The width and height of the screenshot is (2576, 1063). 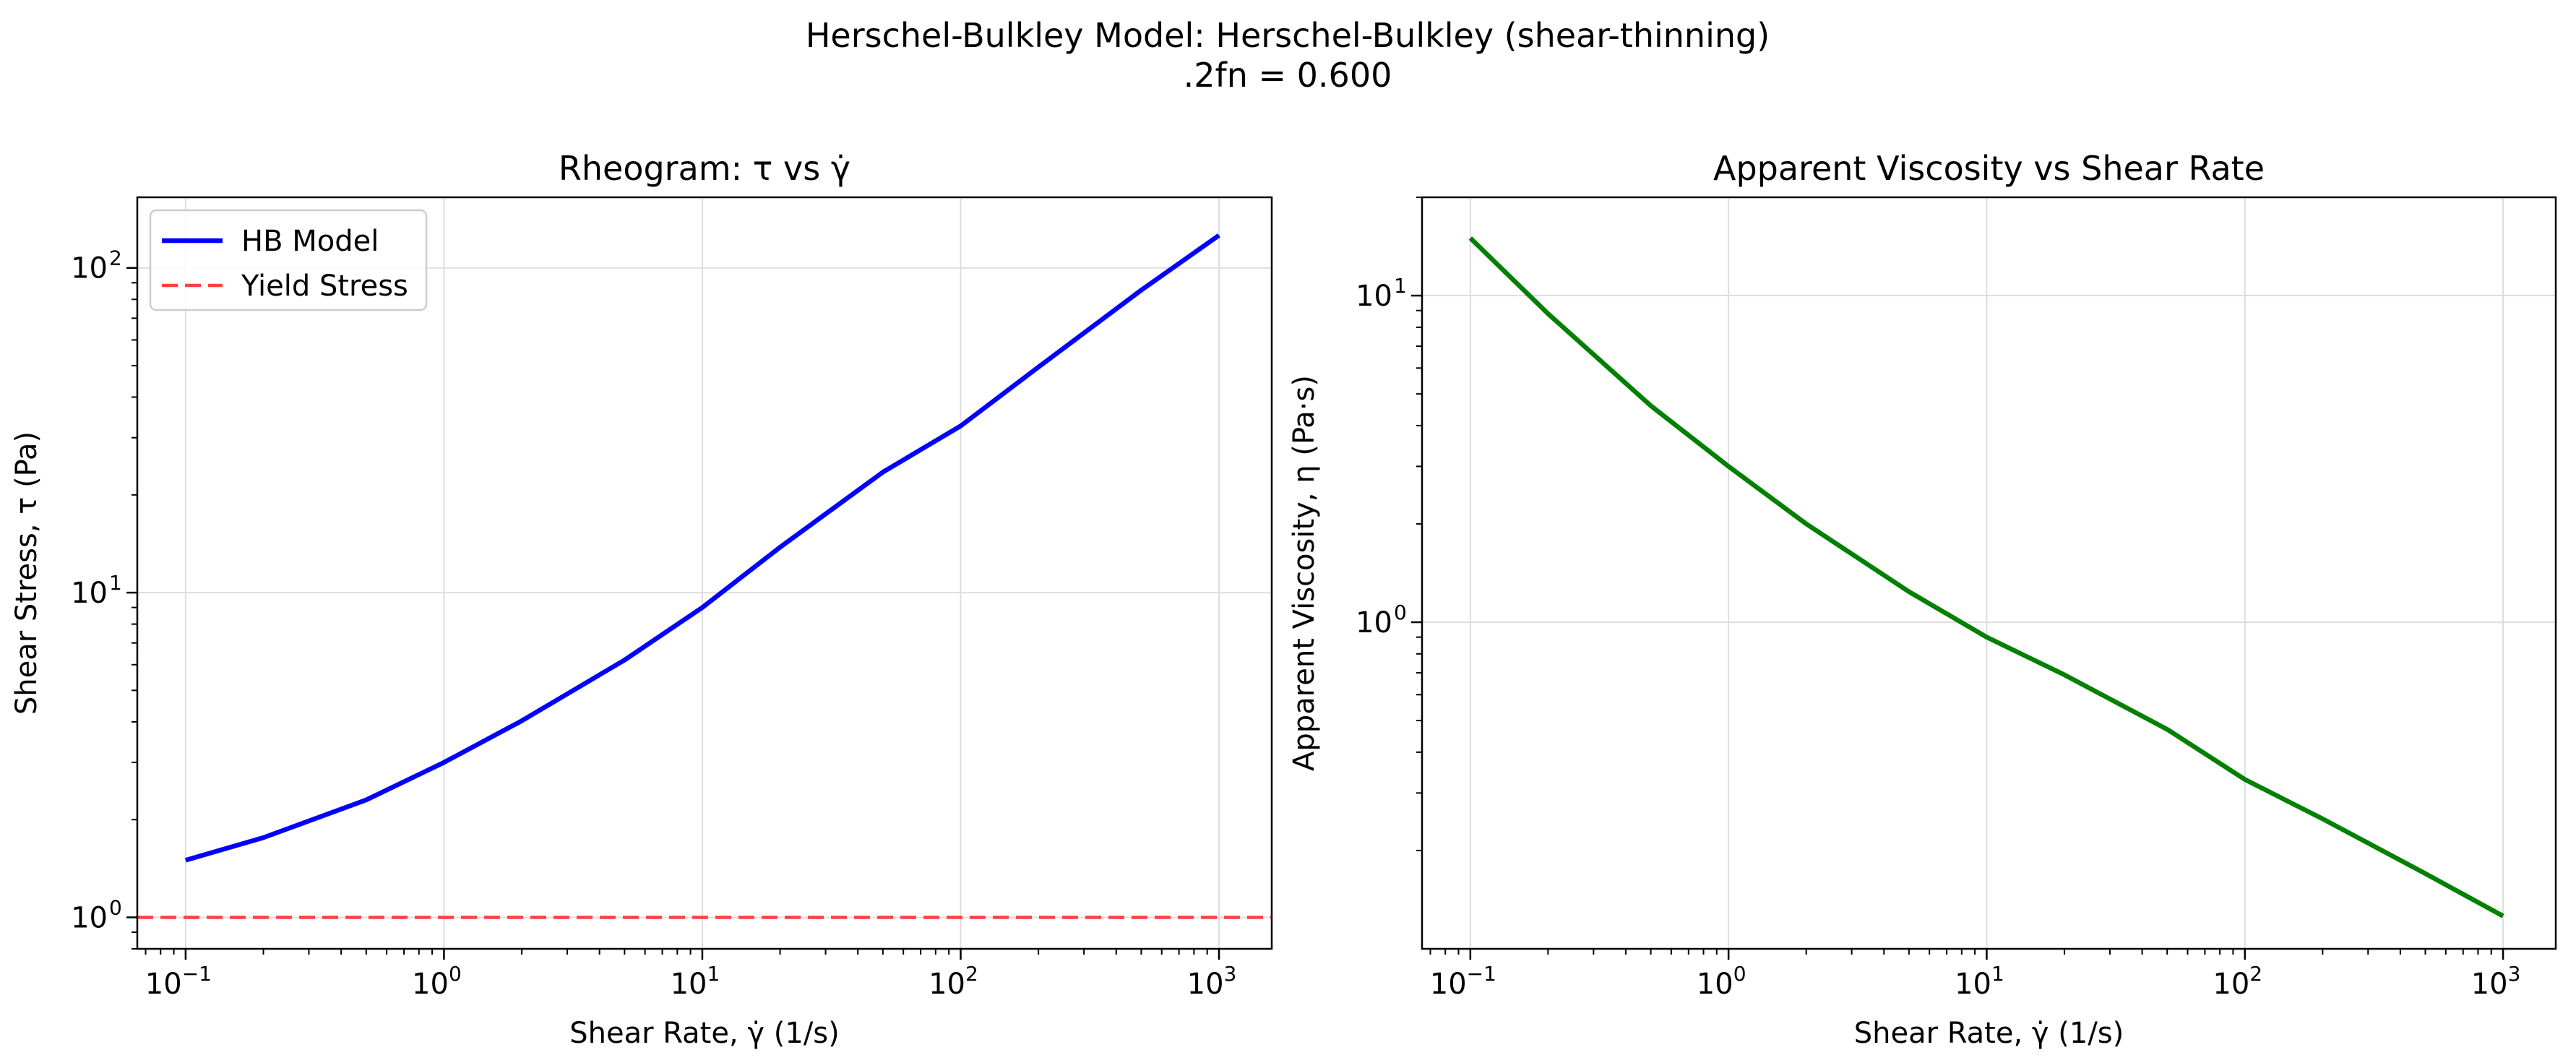 What do you see at coordinates (1288, 36) in the screenshot?
I see `suptitle-line-1: Herschel-Bulkley Model` at bounding box center [1288, 36].